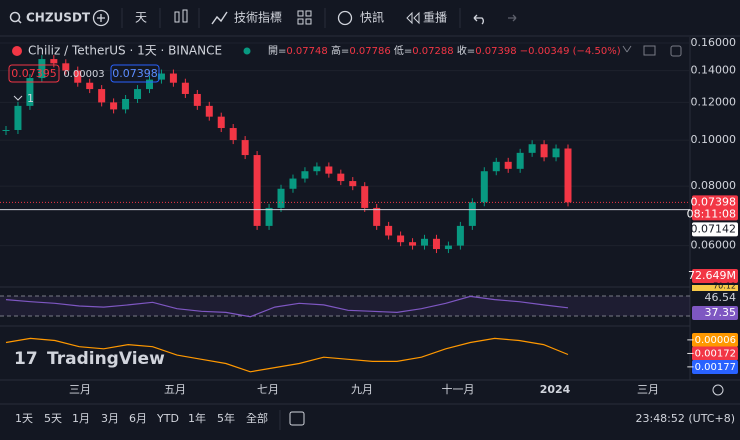 This screenshot has height=440, width=740. Describe the element at coordinates (627, 49) in the screenshot. I see `collapse` at that location.